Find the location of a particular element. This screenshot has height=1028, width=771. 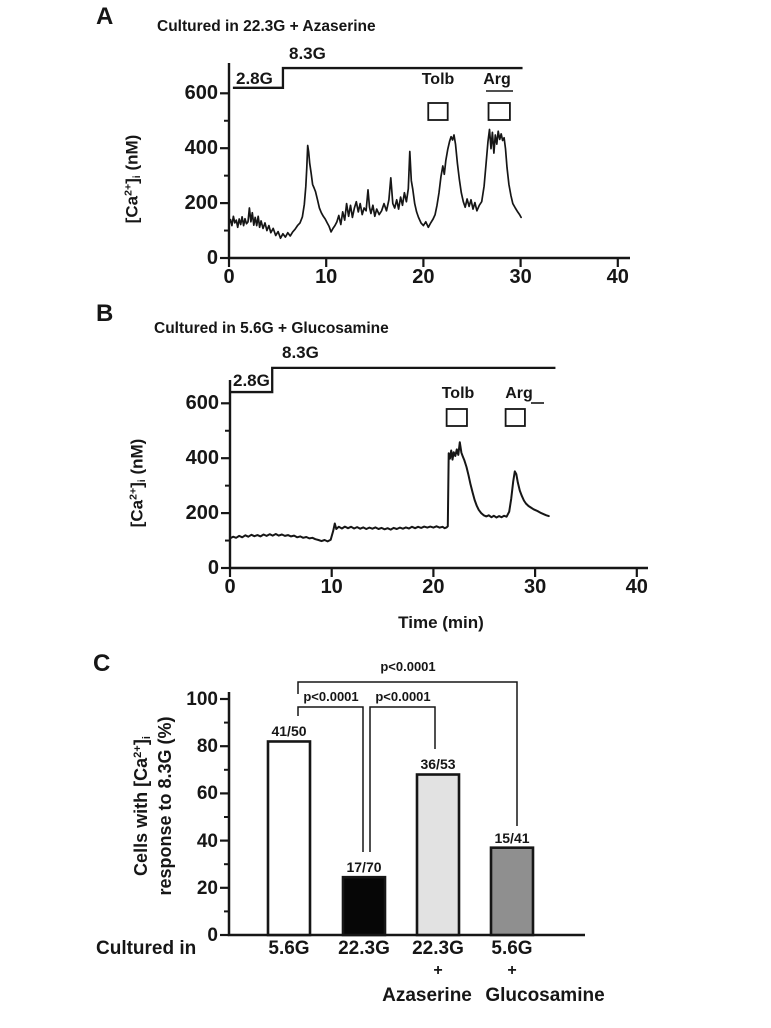

panel-b-ylabel-sub: i is located at coordinates (141, 481).